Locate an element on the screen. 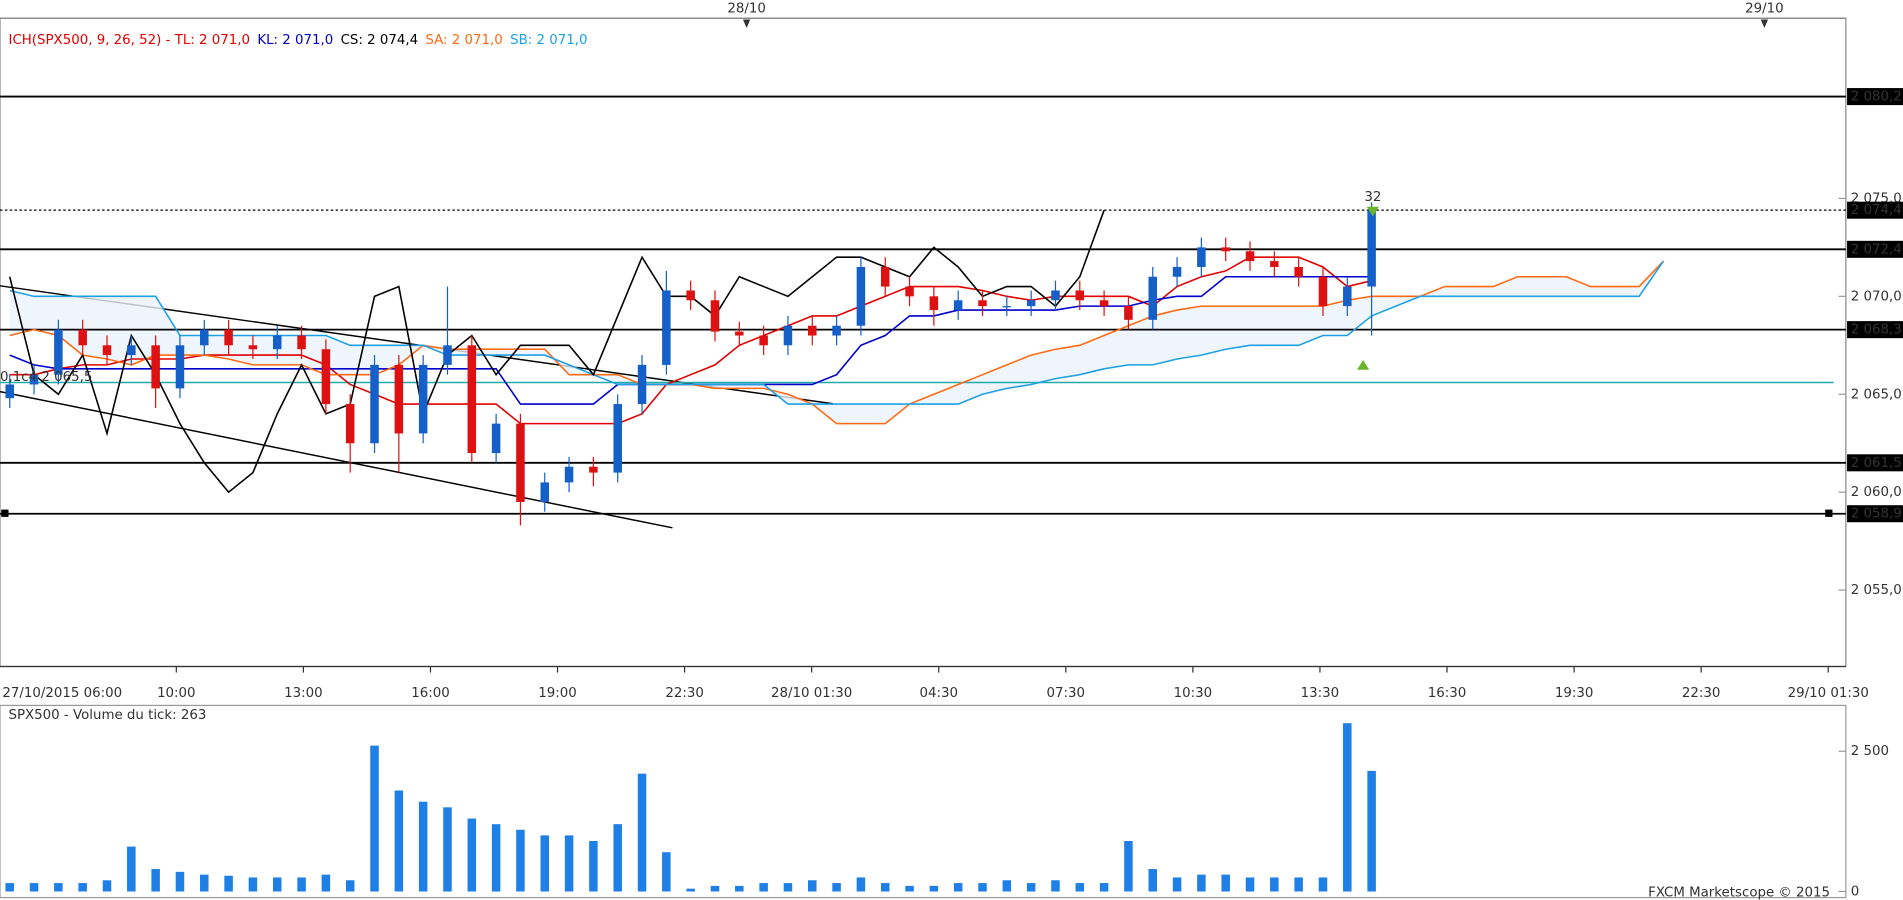 This screenshot has width=1903, height=900. level-label: 2 068,3 is located at coordinates (1876, 330).